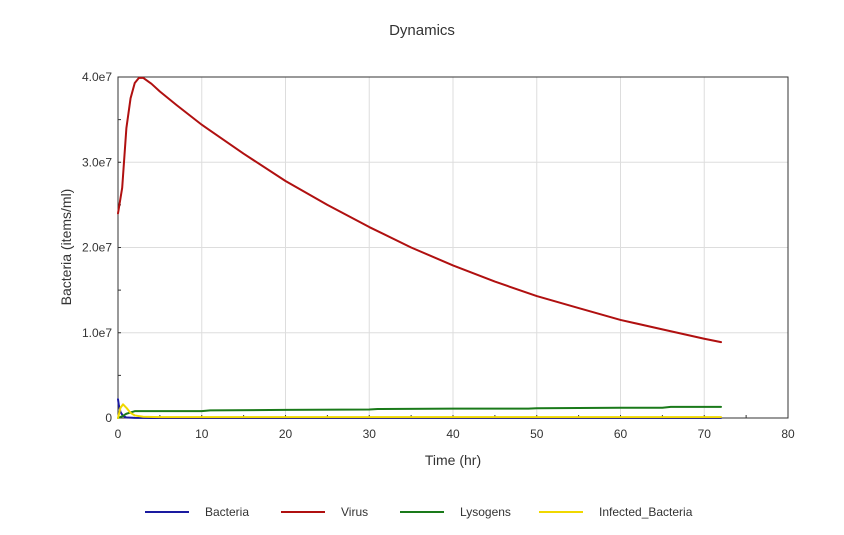  I want to click on legend-label-virus: Virus, so click(354, 512).